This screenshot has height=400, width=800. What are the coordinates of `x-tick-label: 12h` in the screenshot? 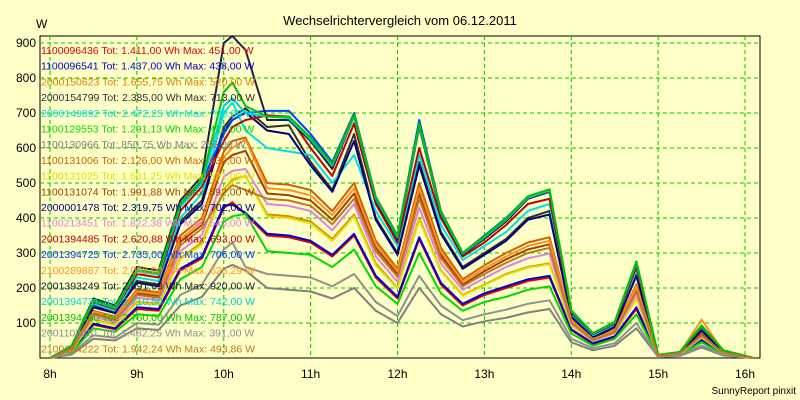 It's located at (397, 374).